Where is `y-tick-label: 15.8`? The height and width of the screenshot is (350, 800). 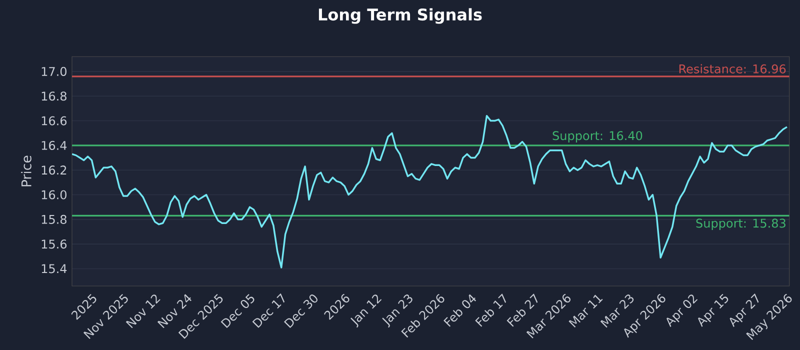 y-tick-label: 15.8 is located at coordinates (54, 219).